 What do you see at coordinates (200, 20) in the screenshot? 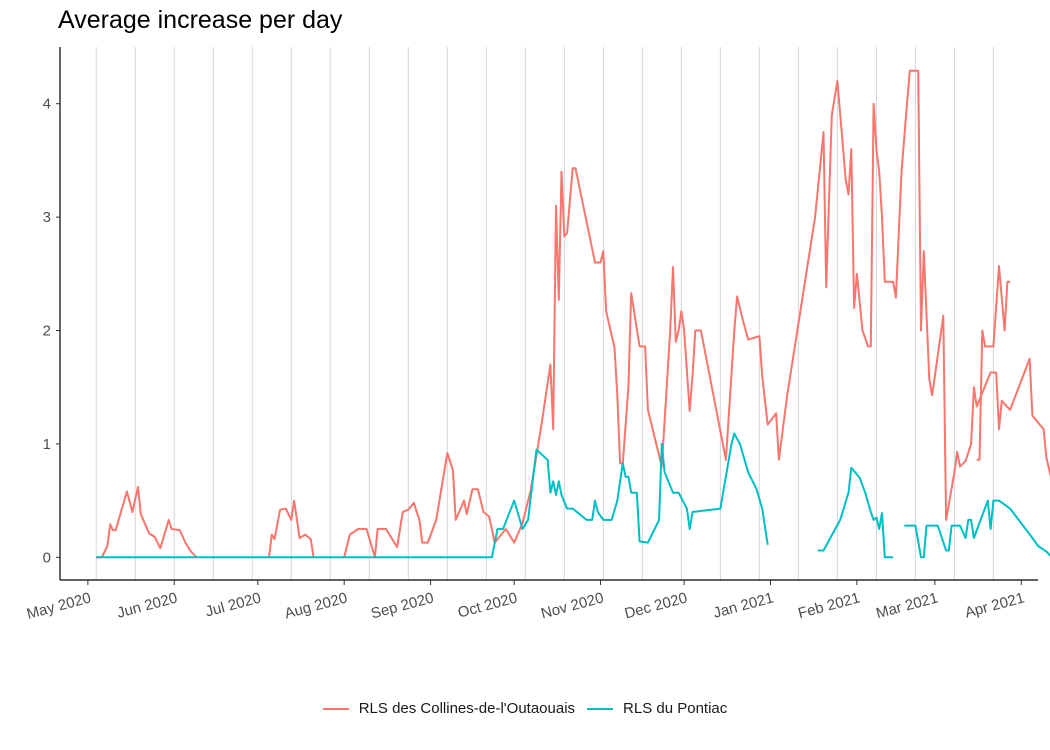
I see `chart-title: Average increase per day` at bounding box center [200, 20].